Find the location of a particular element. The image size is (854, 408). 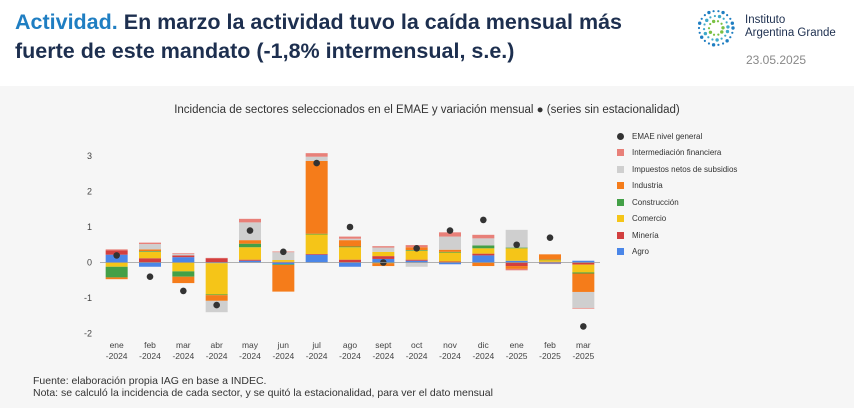

legend-item: Intermediación financiera is located at coordinates (677, 153).